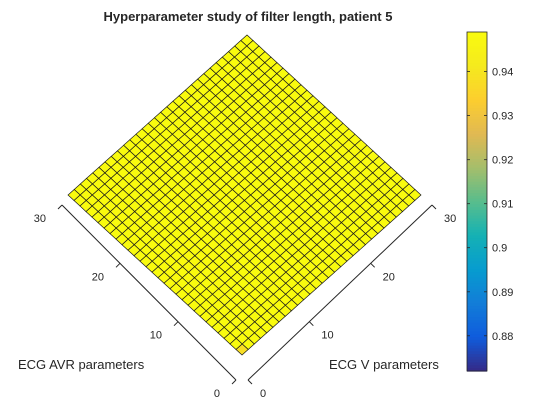 This screenshot has width=560, height=420. I want to click on y-axis-line, so click(340, 292).